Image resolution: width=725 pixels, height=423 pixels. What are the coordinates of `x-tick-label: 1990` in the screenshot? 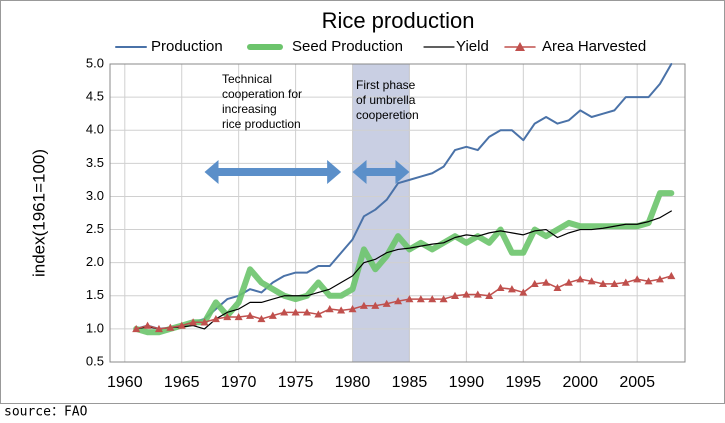 It's located at (467, 382).